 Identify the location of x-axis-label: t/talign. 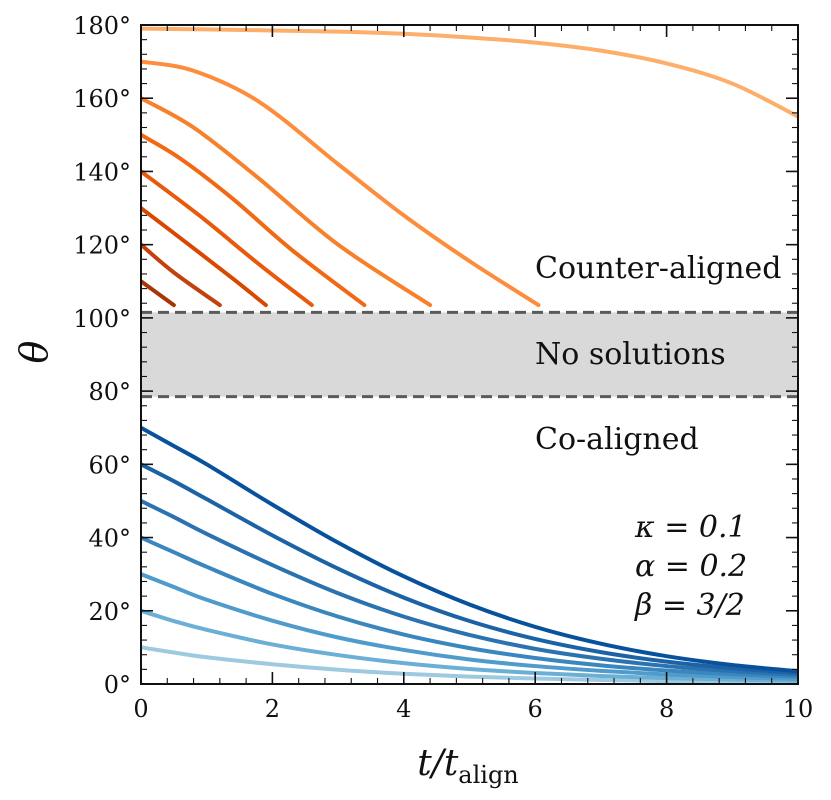
(468, 766).